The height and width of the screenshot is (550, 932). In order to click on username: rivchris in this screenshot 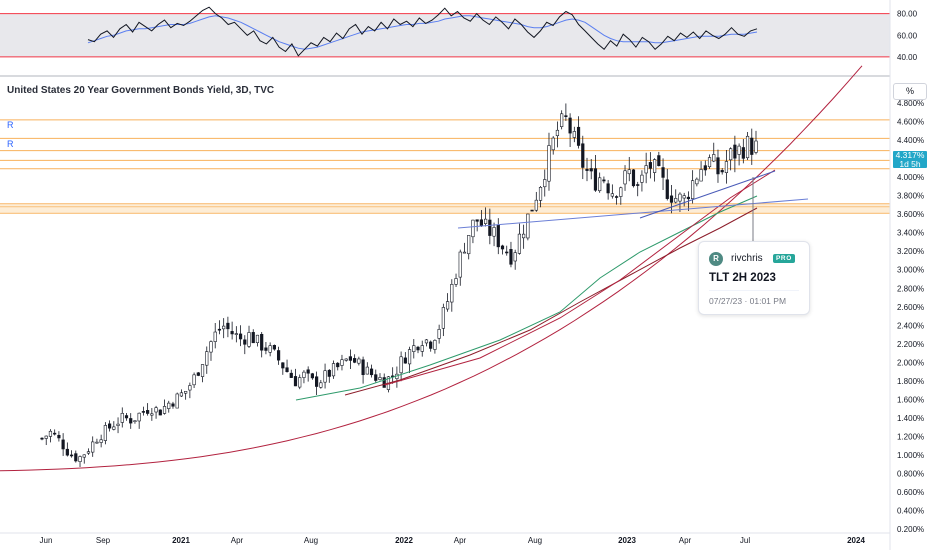, I will do `click(747, 258)`.